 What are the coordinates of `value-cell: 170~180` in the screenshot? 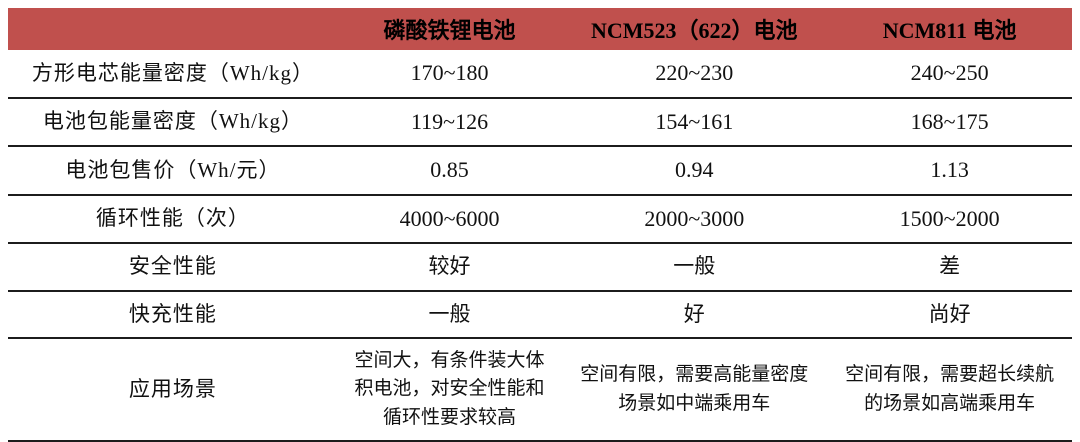 It's located at (449, 74).